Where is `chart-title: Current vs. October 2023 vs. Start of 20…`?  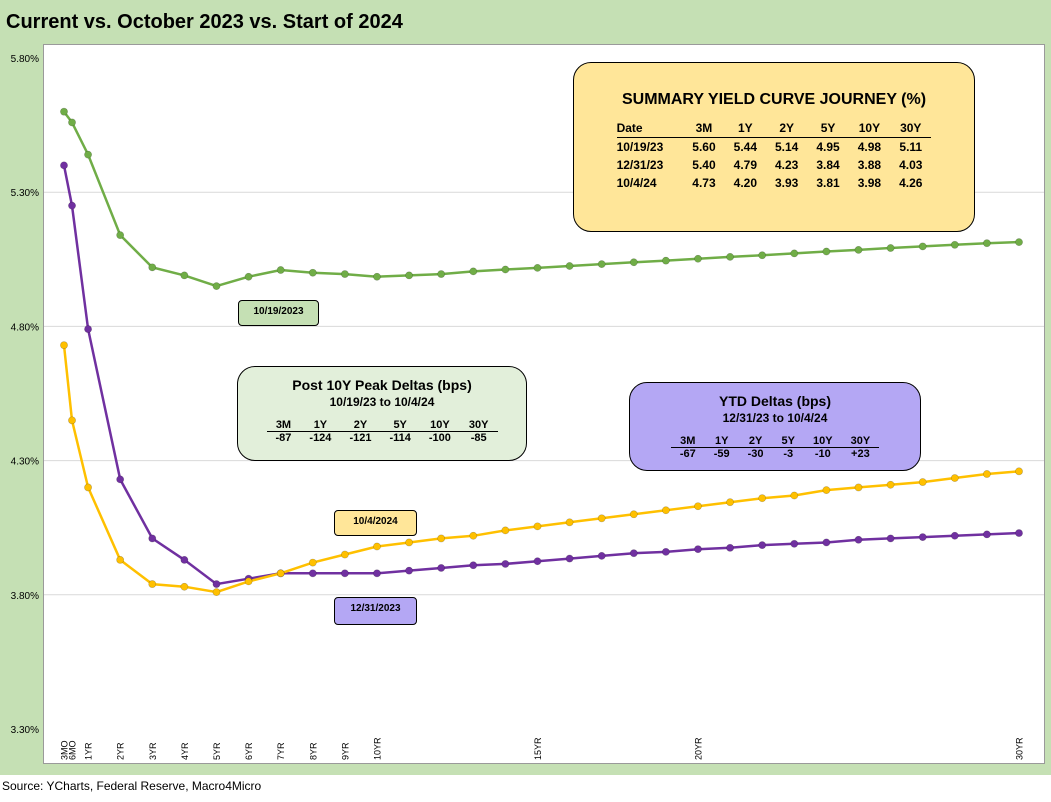
chart-title: Current vs. October 2023 vs. Start of 20… is located at coordinates (204, 22).